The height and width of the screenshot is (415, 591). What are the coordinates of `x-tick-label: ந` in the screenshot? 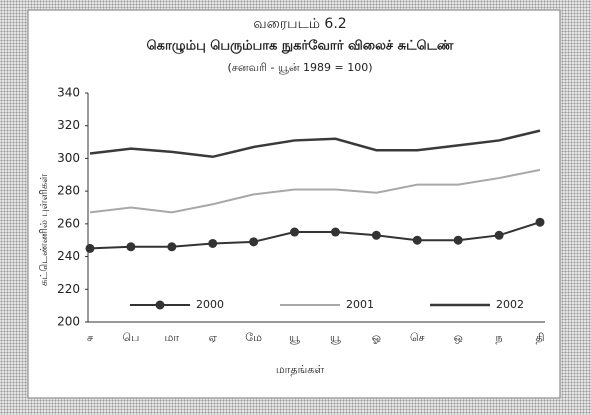 It's located at (499, 337).